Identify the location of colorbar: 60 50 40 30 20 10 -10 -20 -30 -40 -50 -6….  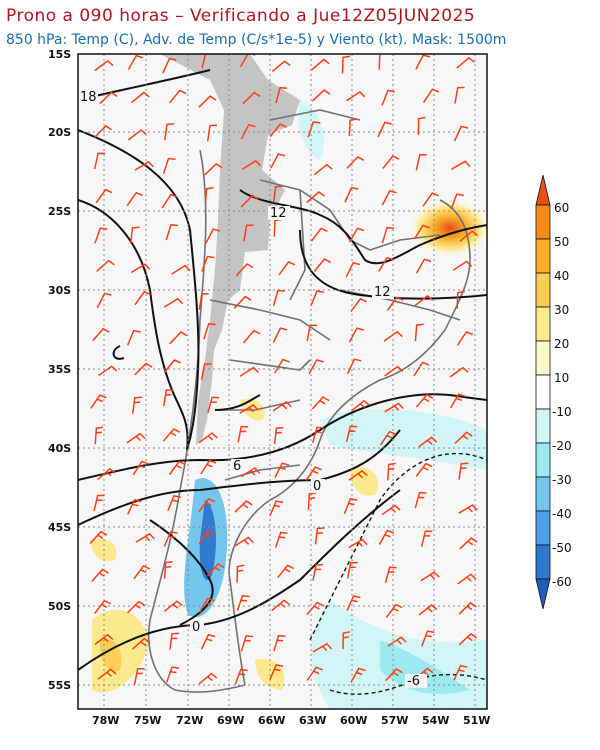
(553, 392).